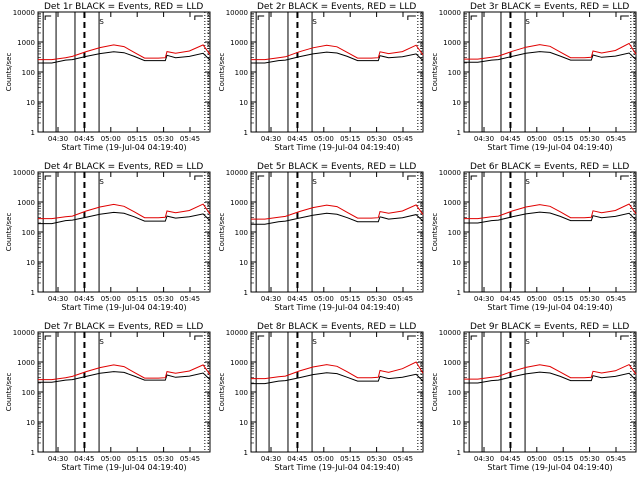 Image resolution: width=640 pixels, height=480 pixels. What do you see at coordinates (336, 327) in the screenshot?
I see `panel-title: Det 8r BLACK = Events, RED = LLD` at bounding box center [336, 327].